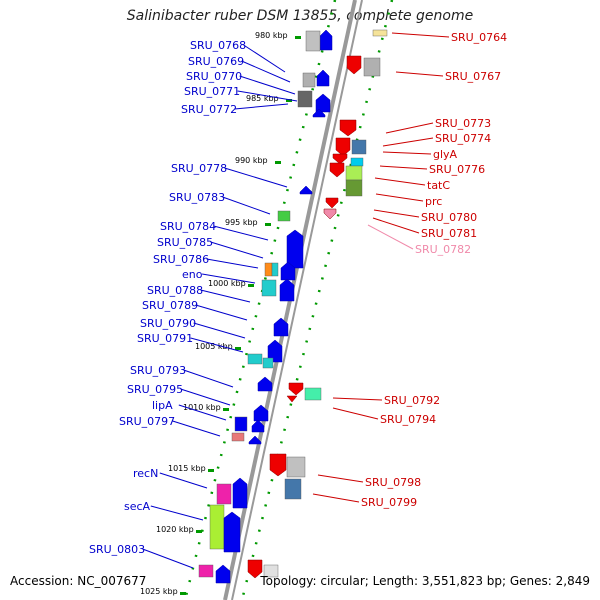 The width and height of the screenshot is (600, 600). What do you see at coordinates (192, 274) in the screenshot?
I see `gene-label-left: eno` at bounding box center [192, 274].